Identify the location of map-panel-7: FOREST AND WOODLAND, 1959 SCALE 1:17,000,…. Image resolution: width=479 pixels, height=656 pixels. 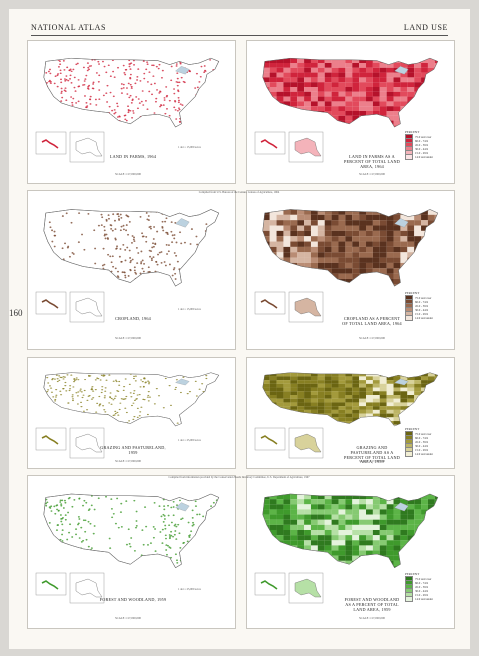
(131, 552).